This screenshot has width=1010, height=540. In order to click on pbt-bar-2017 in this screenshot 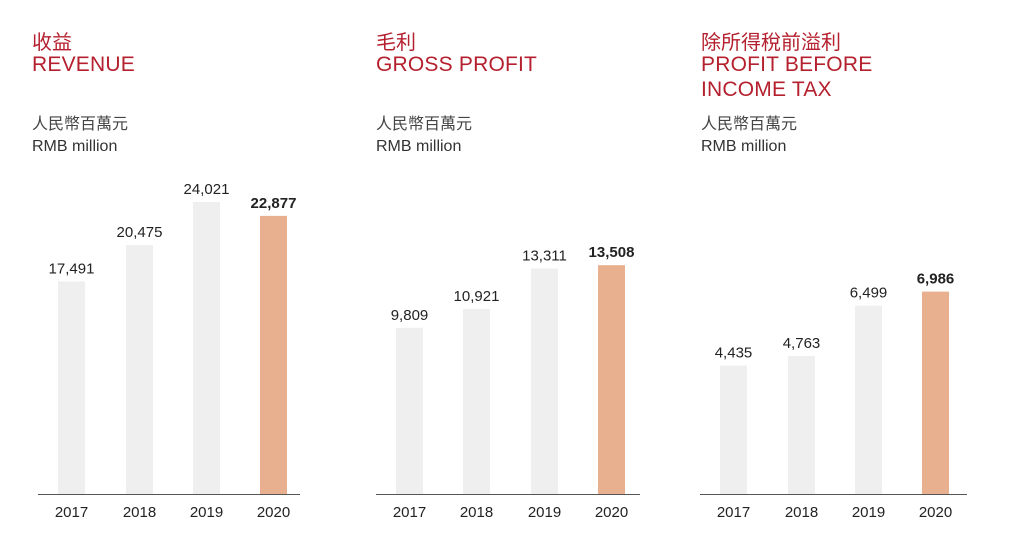, I will do `click(733, 429)`.